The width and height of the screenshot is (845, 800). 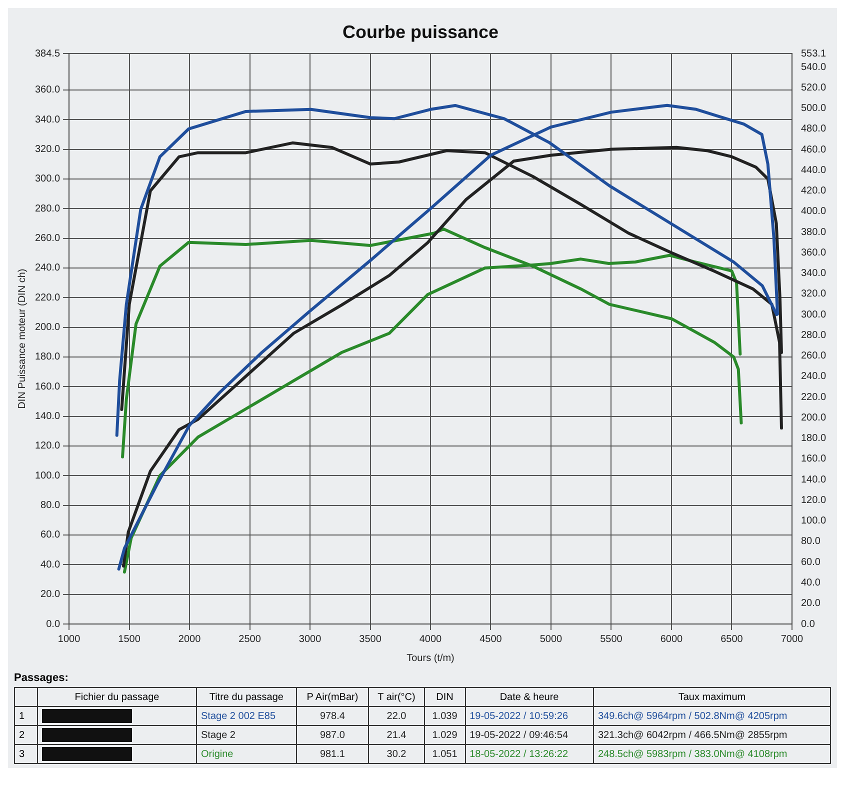 What do you see at coordinates (813, 274) in the screenshot?
I see `y2-tick-label: 340.0` at bounding box center [813, 274].